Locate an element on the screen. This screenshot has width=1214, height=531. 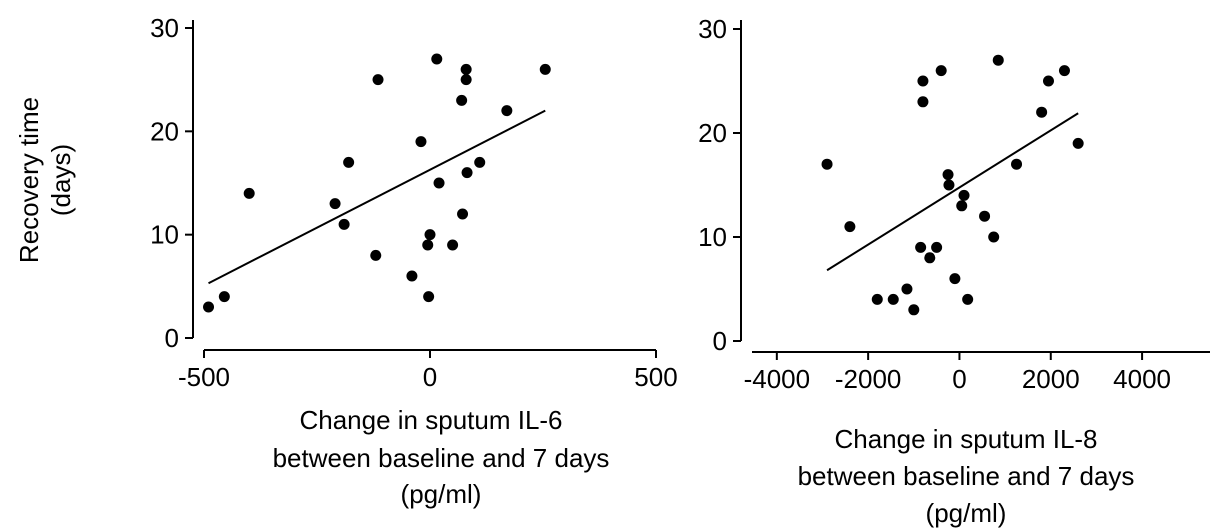
y-axis-title: Recovery time (days) is located at coordinates (45, 180).